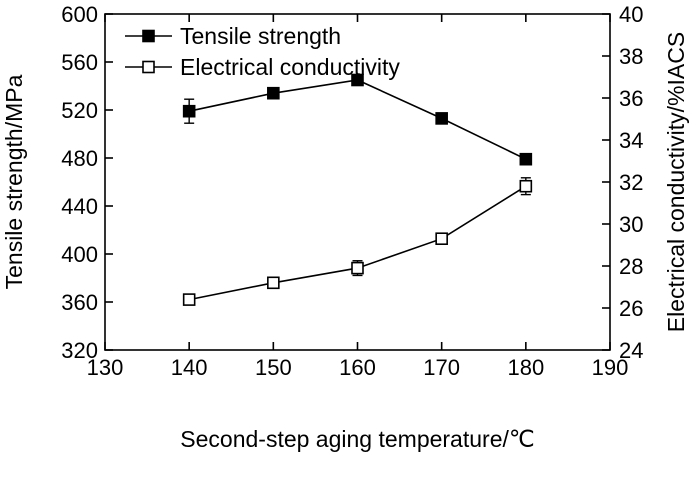 Image resolution: width=700 pixels, height=482 pixels. I want to click on x-tick-label: 130, so click(105, 367).